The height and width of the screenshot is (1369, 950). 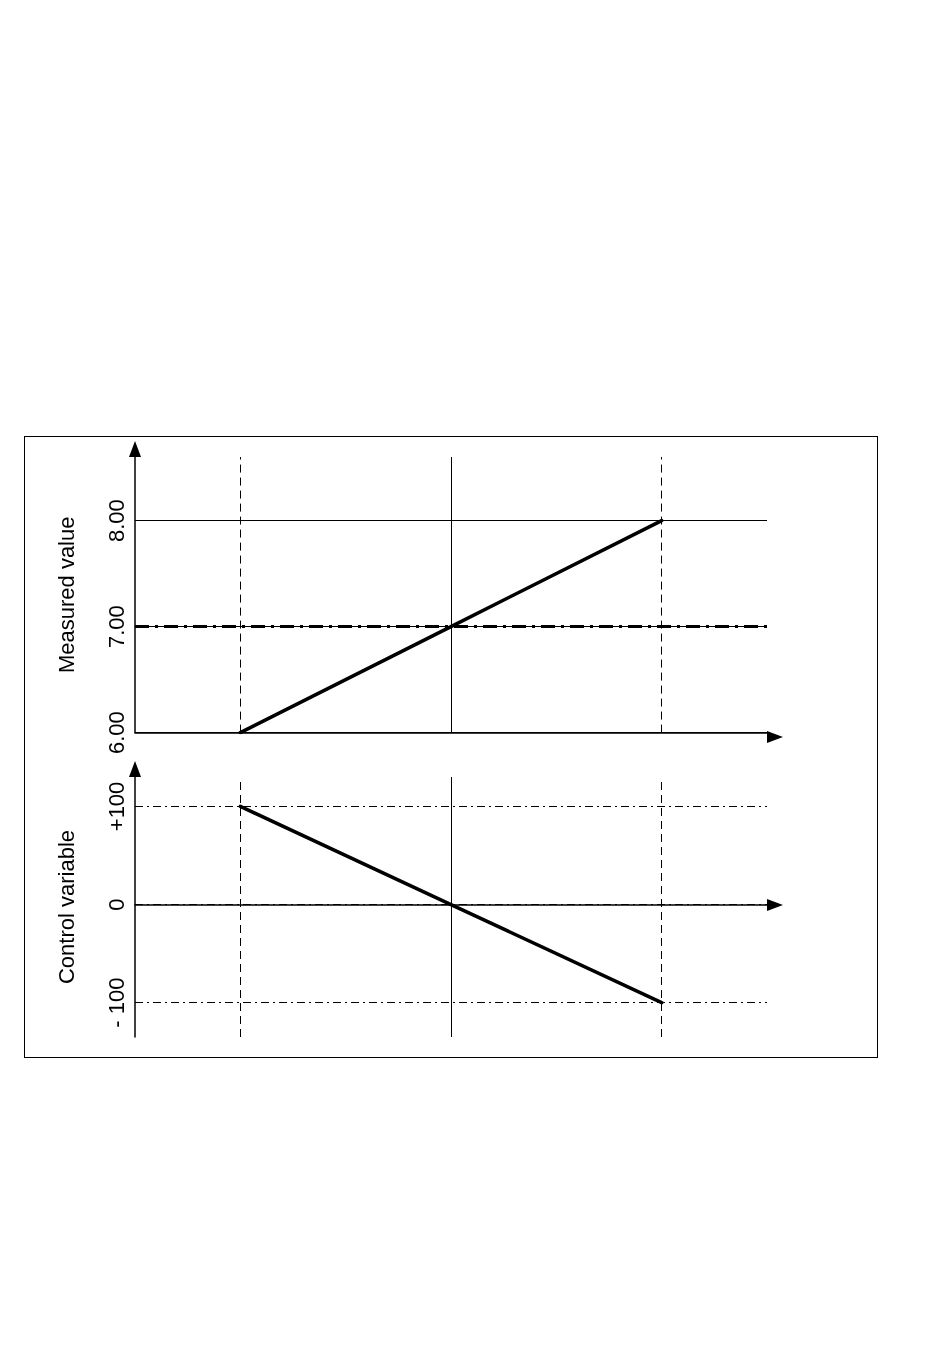 What do you see at coordinates (116, 627) in the screenshot?
I see `y-tick-label: 7.00` at bounding box center [116, 627].